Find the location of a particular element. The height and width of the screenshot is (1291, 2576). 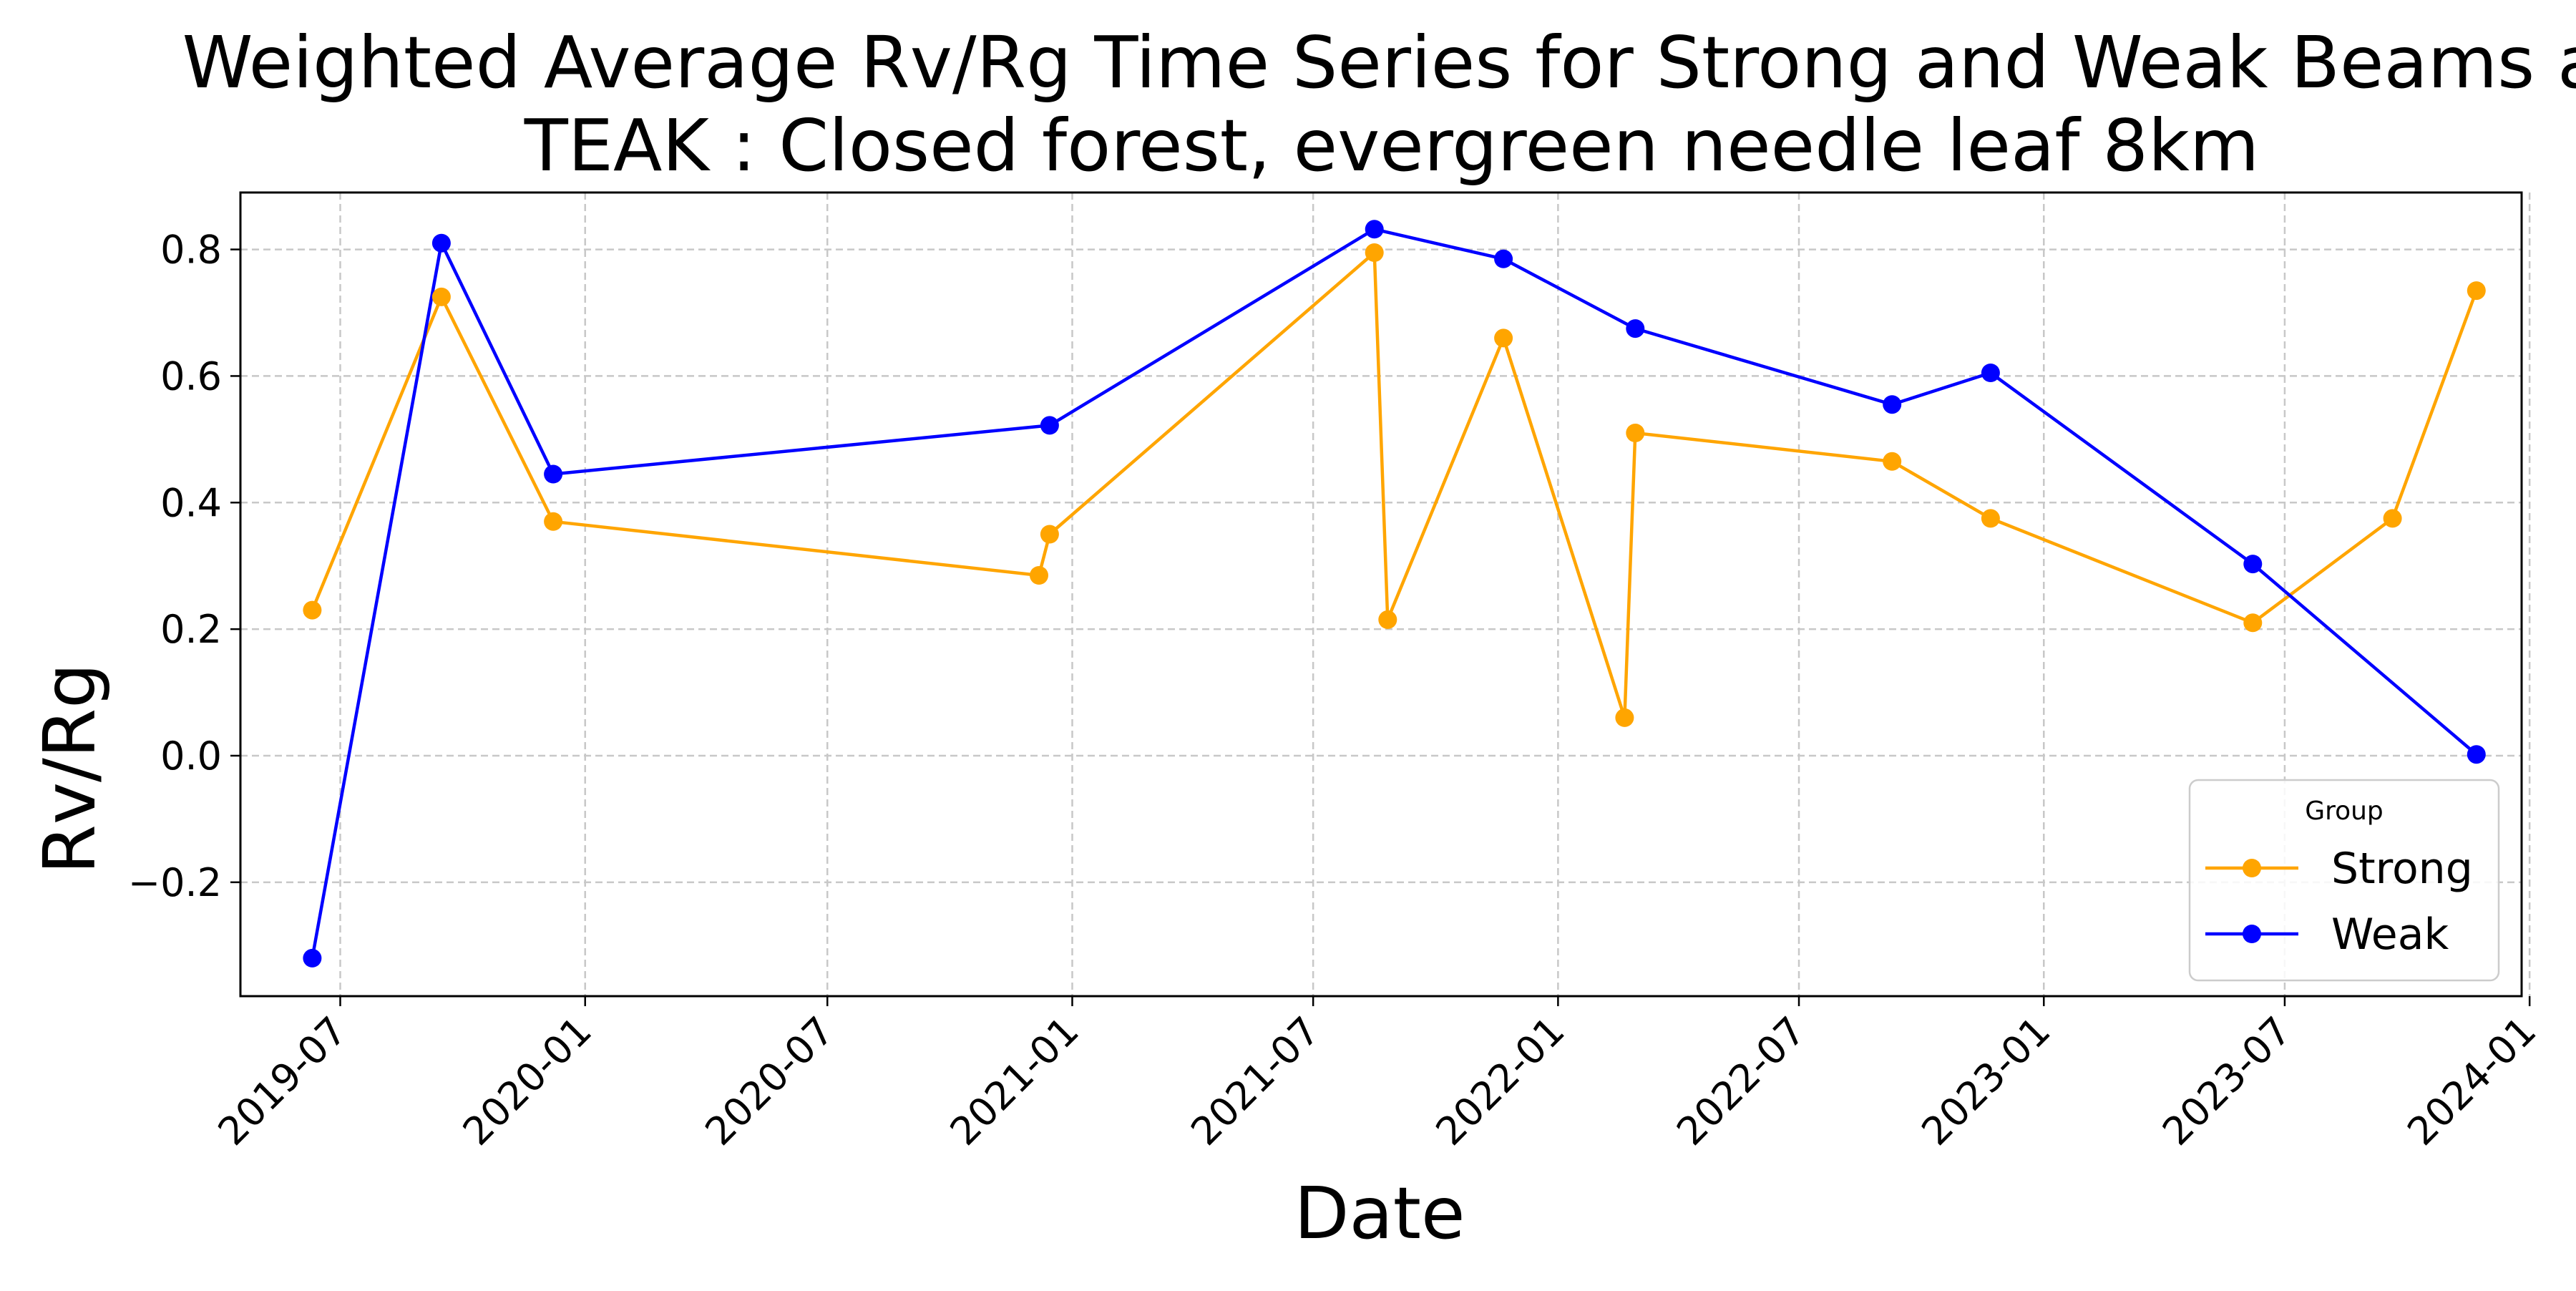

y-tick-label: 0.4 is located at coordinates (191, 502).